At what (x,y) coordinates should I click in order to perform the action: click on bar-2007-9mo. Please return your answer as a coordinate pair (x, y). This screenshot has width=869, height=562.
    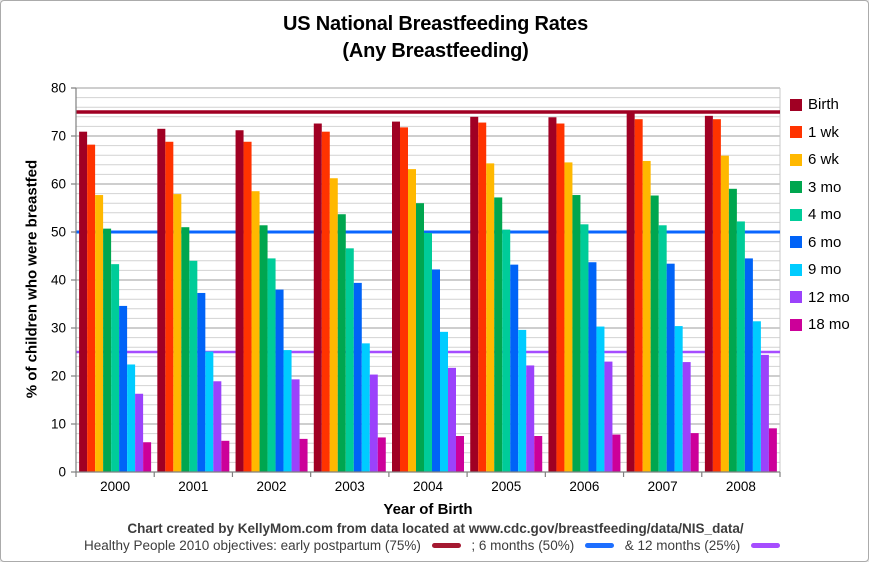
    Looking at the image, I should click on (678, 399).